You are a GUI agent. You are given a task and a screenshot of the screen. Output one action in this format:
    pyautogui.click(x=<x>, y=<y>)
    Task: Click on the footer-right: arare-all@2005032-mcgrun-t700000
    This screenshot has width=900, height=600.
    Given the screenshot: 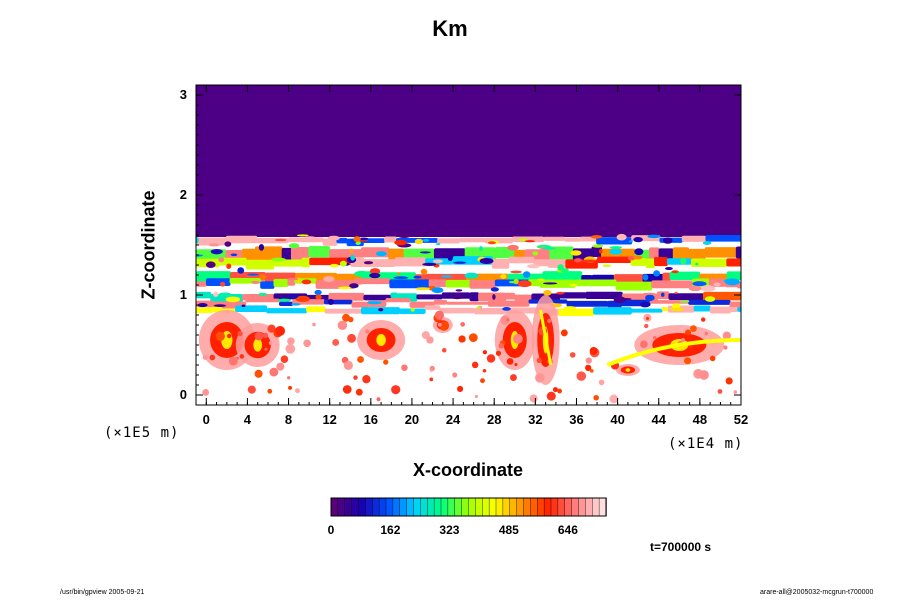 What is the action you would take?
    pyautogui.click(x=817, y=592)
    